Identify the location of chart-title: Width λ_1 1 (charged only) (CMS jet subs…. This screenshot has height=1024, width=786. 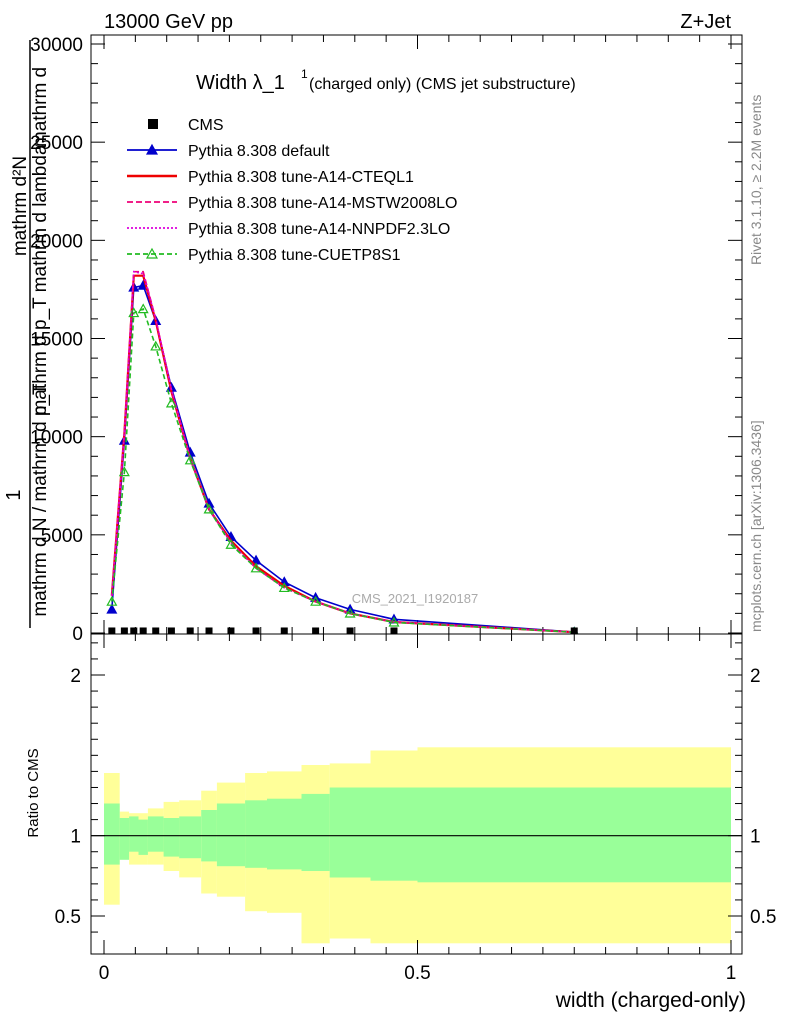
(386, 80).